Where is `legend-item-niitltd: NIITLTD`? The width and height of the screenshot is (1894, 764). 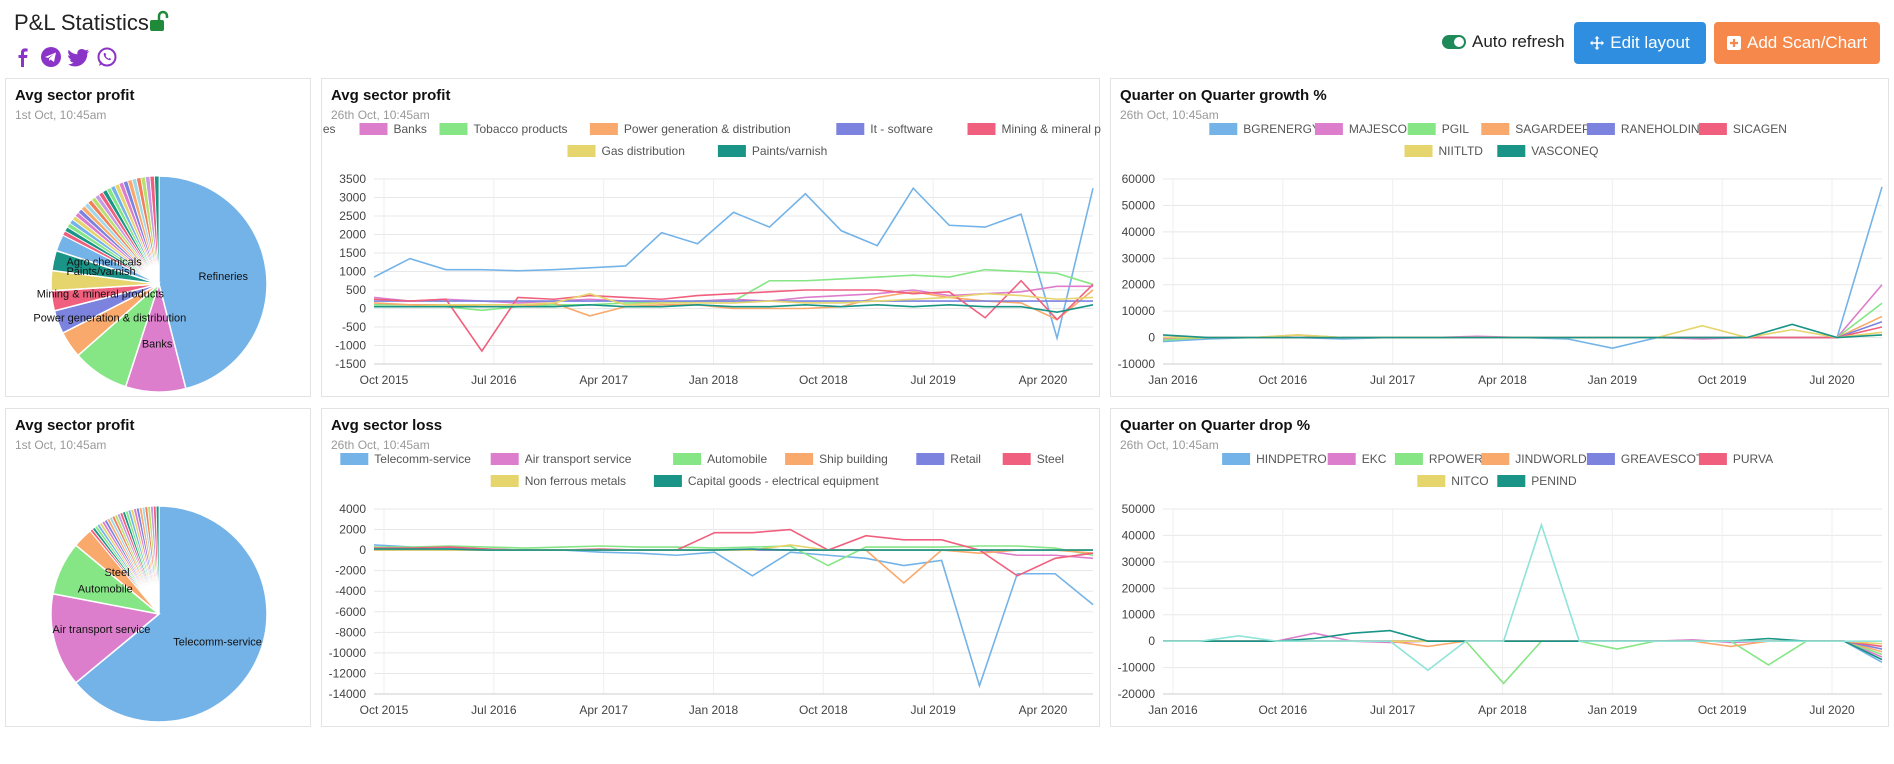
legend-item-niitltd: NIITLTD is located at coordinates (1461, 151).